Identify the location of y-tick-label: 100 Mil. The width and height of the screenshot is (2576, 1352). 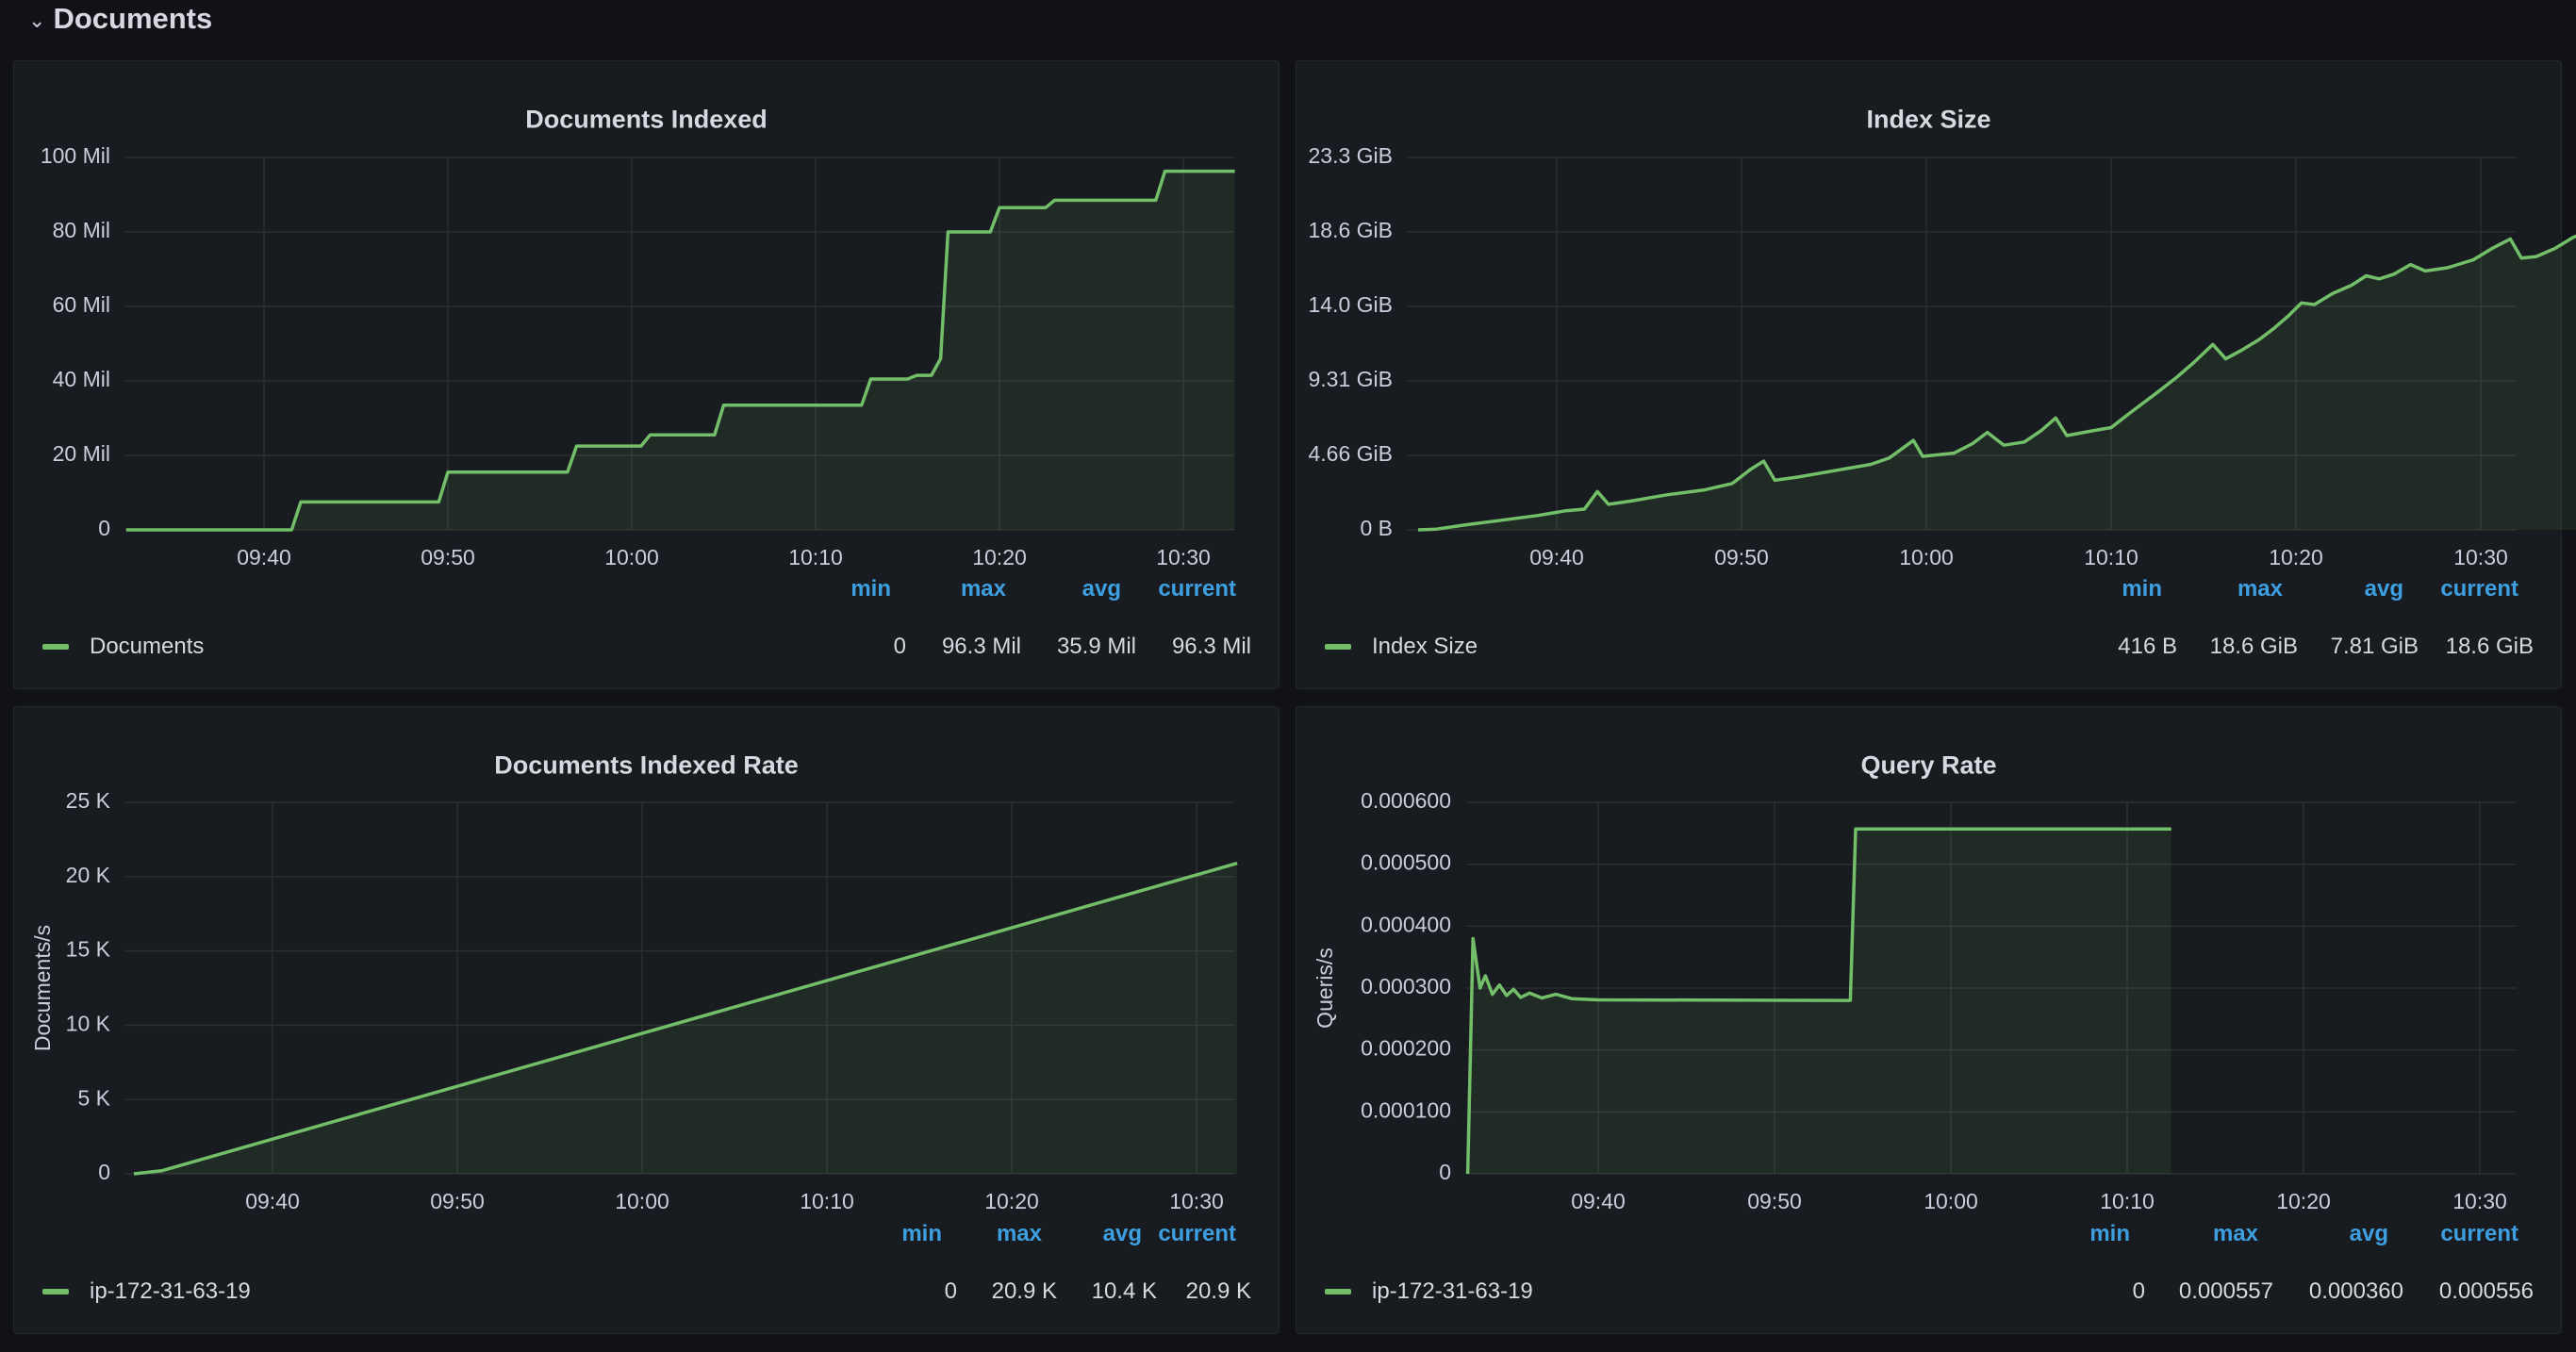
(75, 155).